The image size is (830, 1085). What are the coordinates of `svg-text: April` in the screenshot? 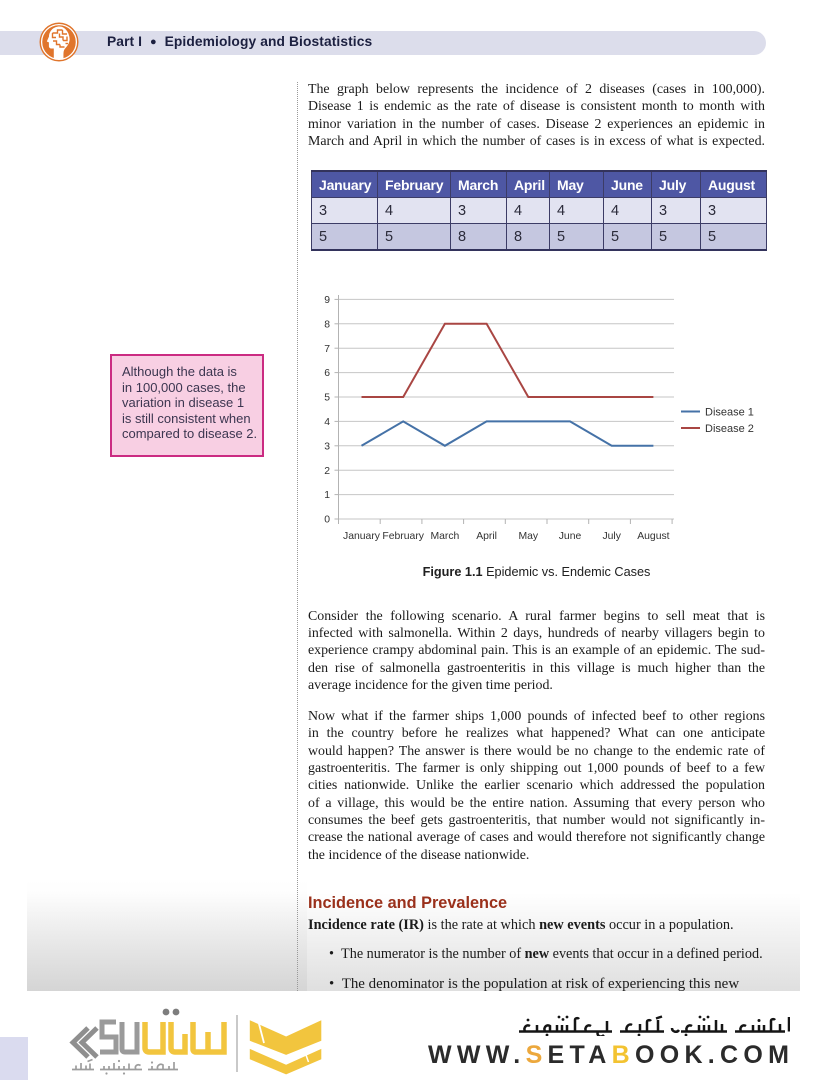 It's located at (486, 536).